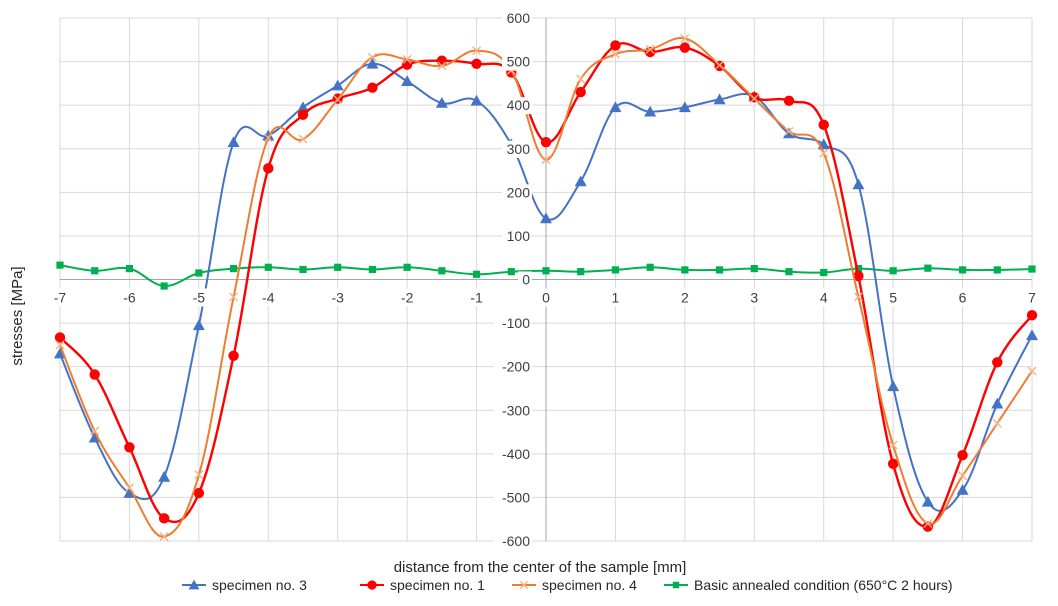 The image size is (1058, 606). What do you see at coordinates (476, 298) in the screenshot?
I see `x-tick-label: -1` at bounding box center [476, 298].